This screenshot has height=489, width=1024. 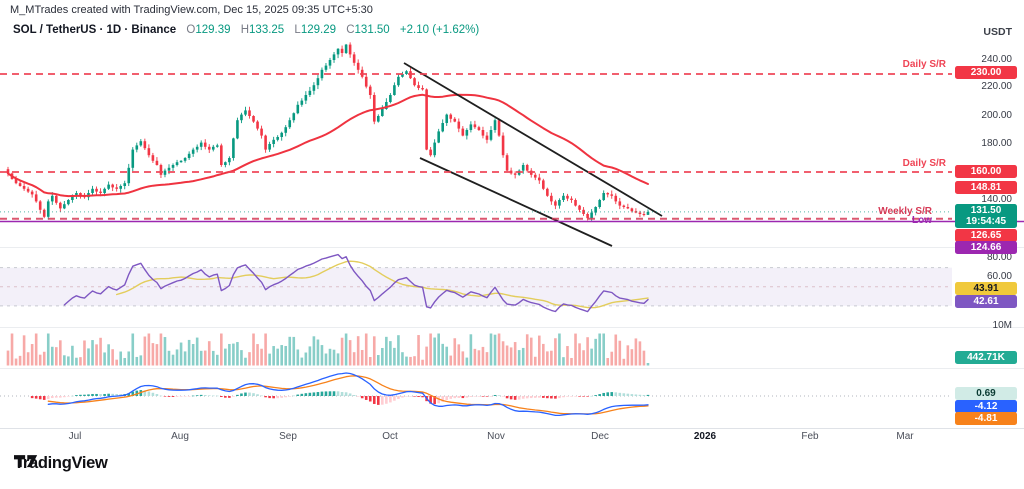 I want to click on high-value: 133.25, so click(x=267, y=30).